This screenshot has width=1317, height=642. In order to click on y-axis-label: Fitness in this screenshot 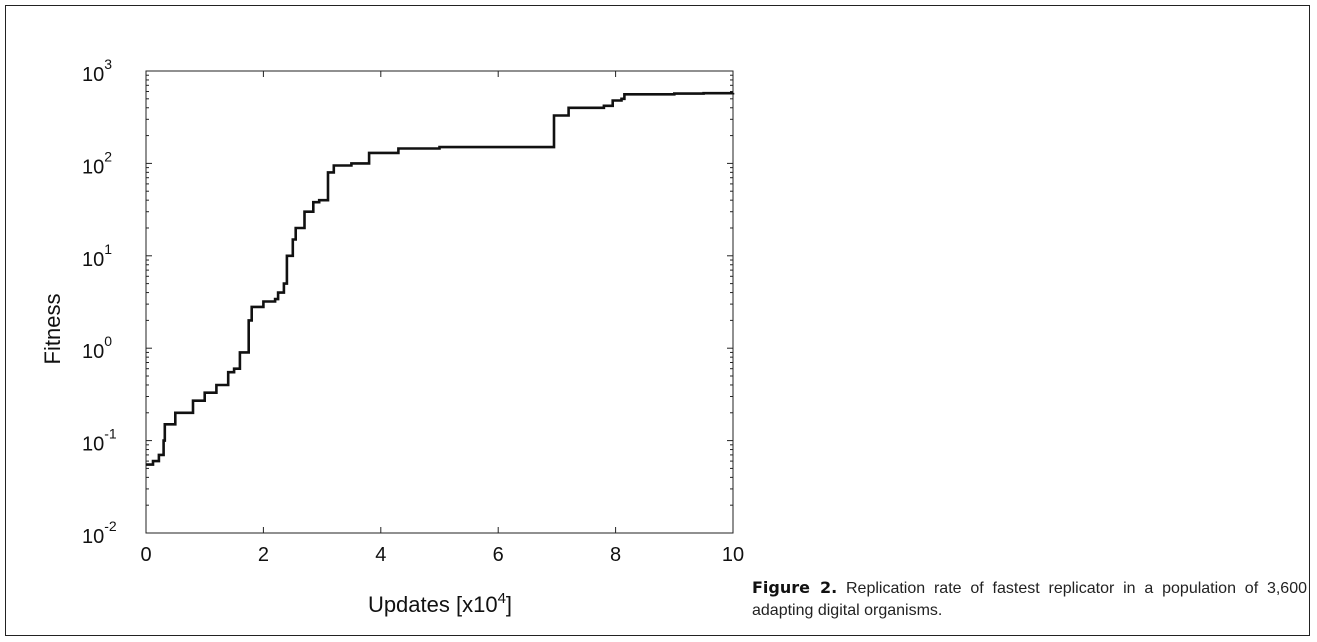, I will do `click(52, 329)`.